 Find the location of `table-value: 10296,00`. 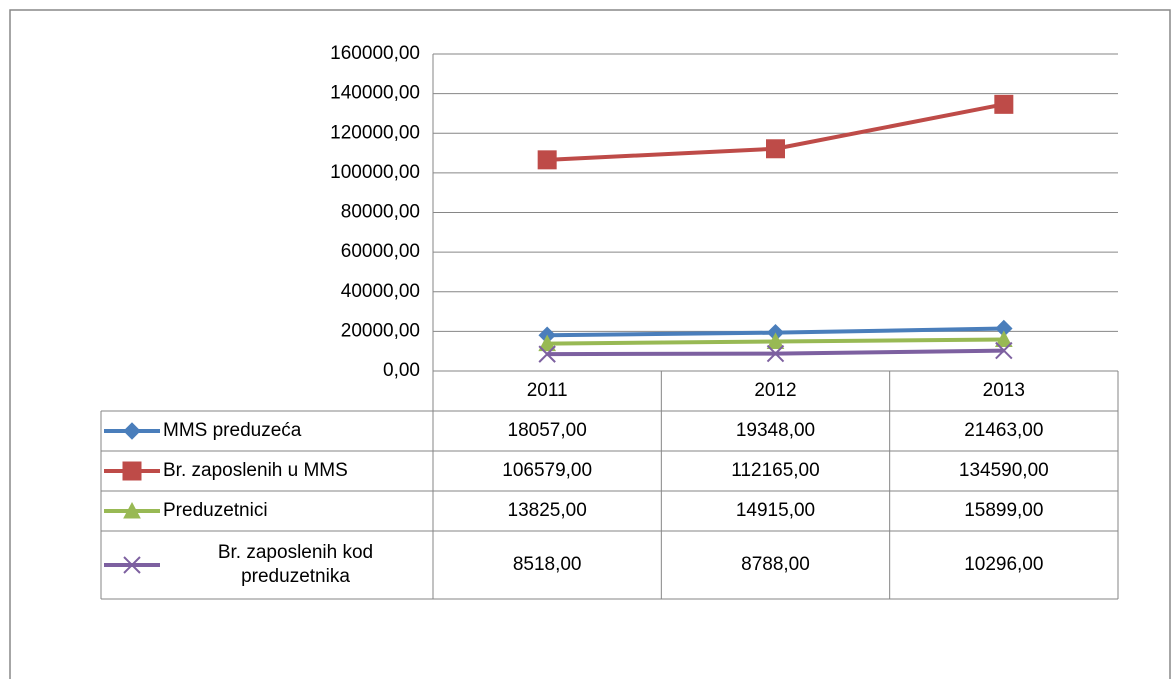

table-value: 10296,00 is located at coordinates (1004, 565).